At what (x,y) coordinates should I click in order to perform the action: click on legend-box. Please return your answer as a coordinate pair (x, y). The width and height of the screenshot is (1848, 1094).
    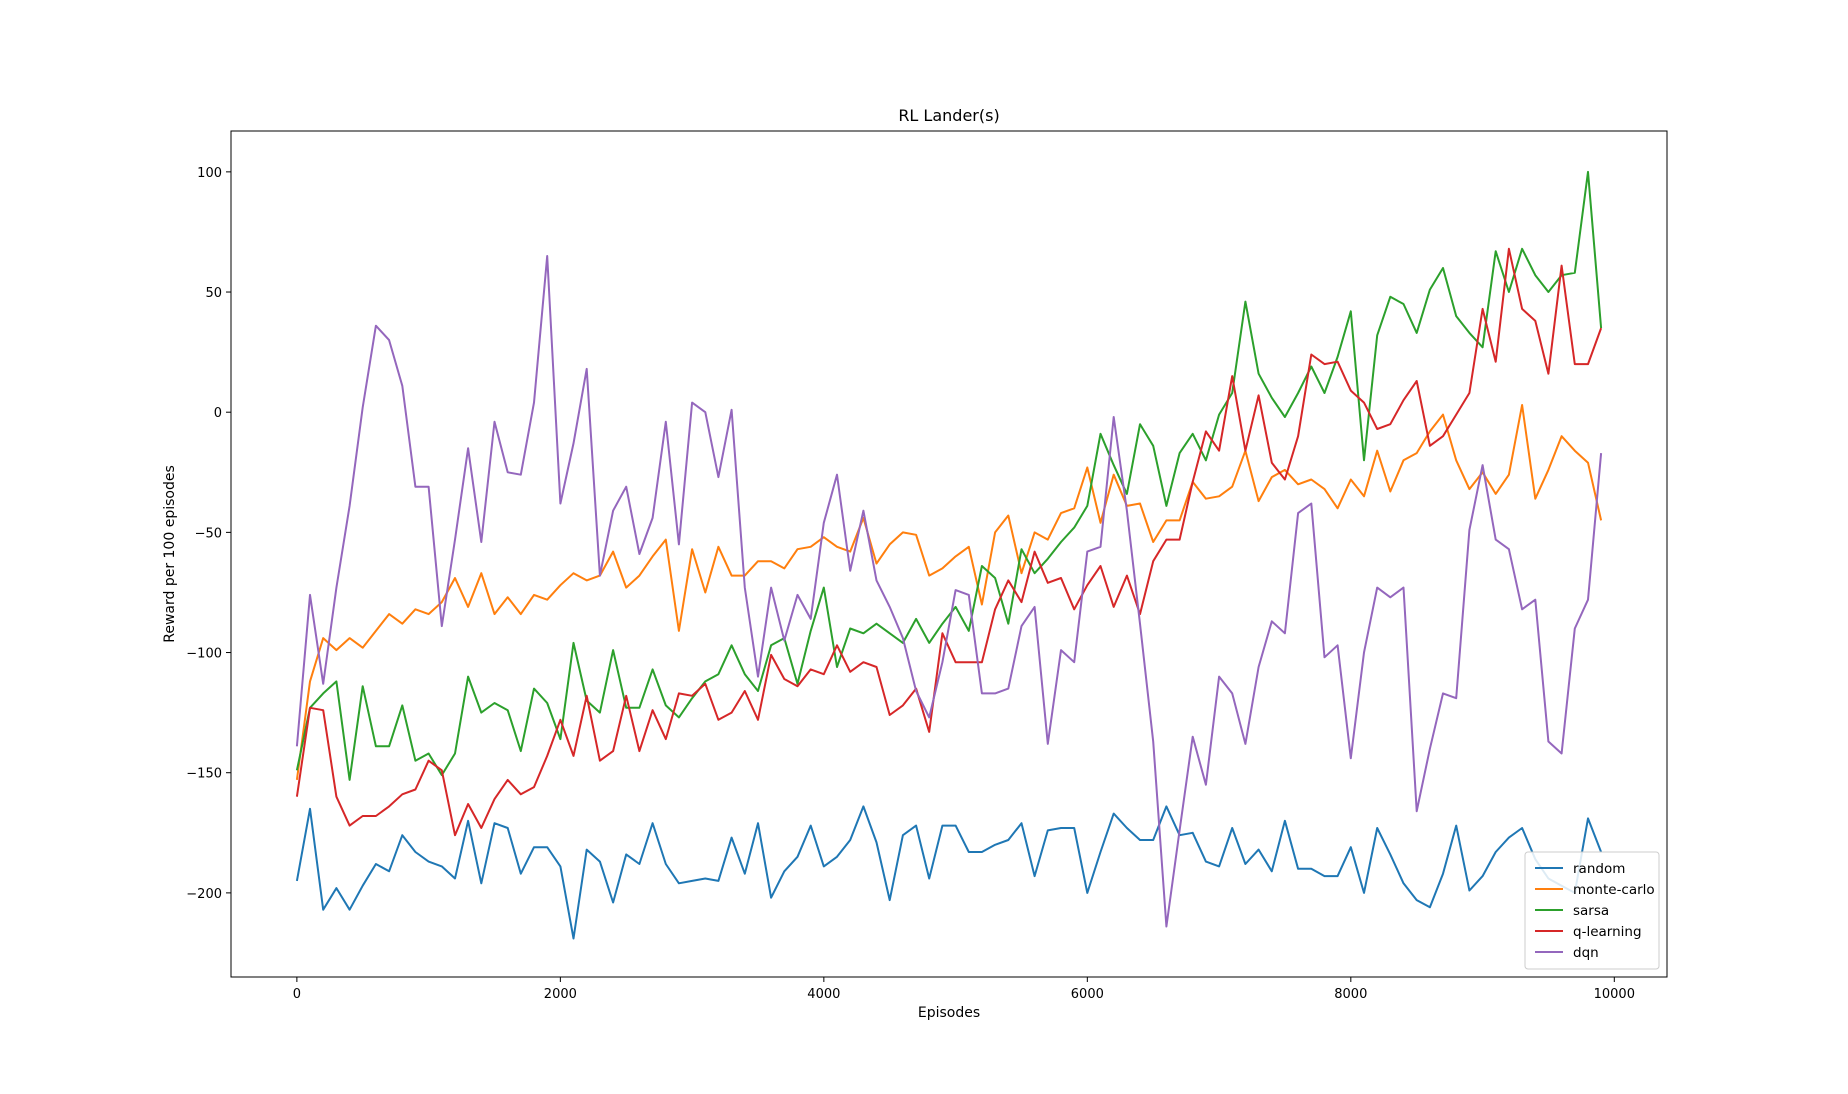
    Looking at the image, I should click on (1592, 910).